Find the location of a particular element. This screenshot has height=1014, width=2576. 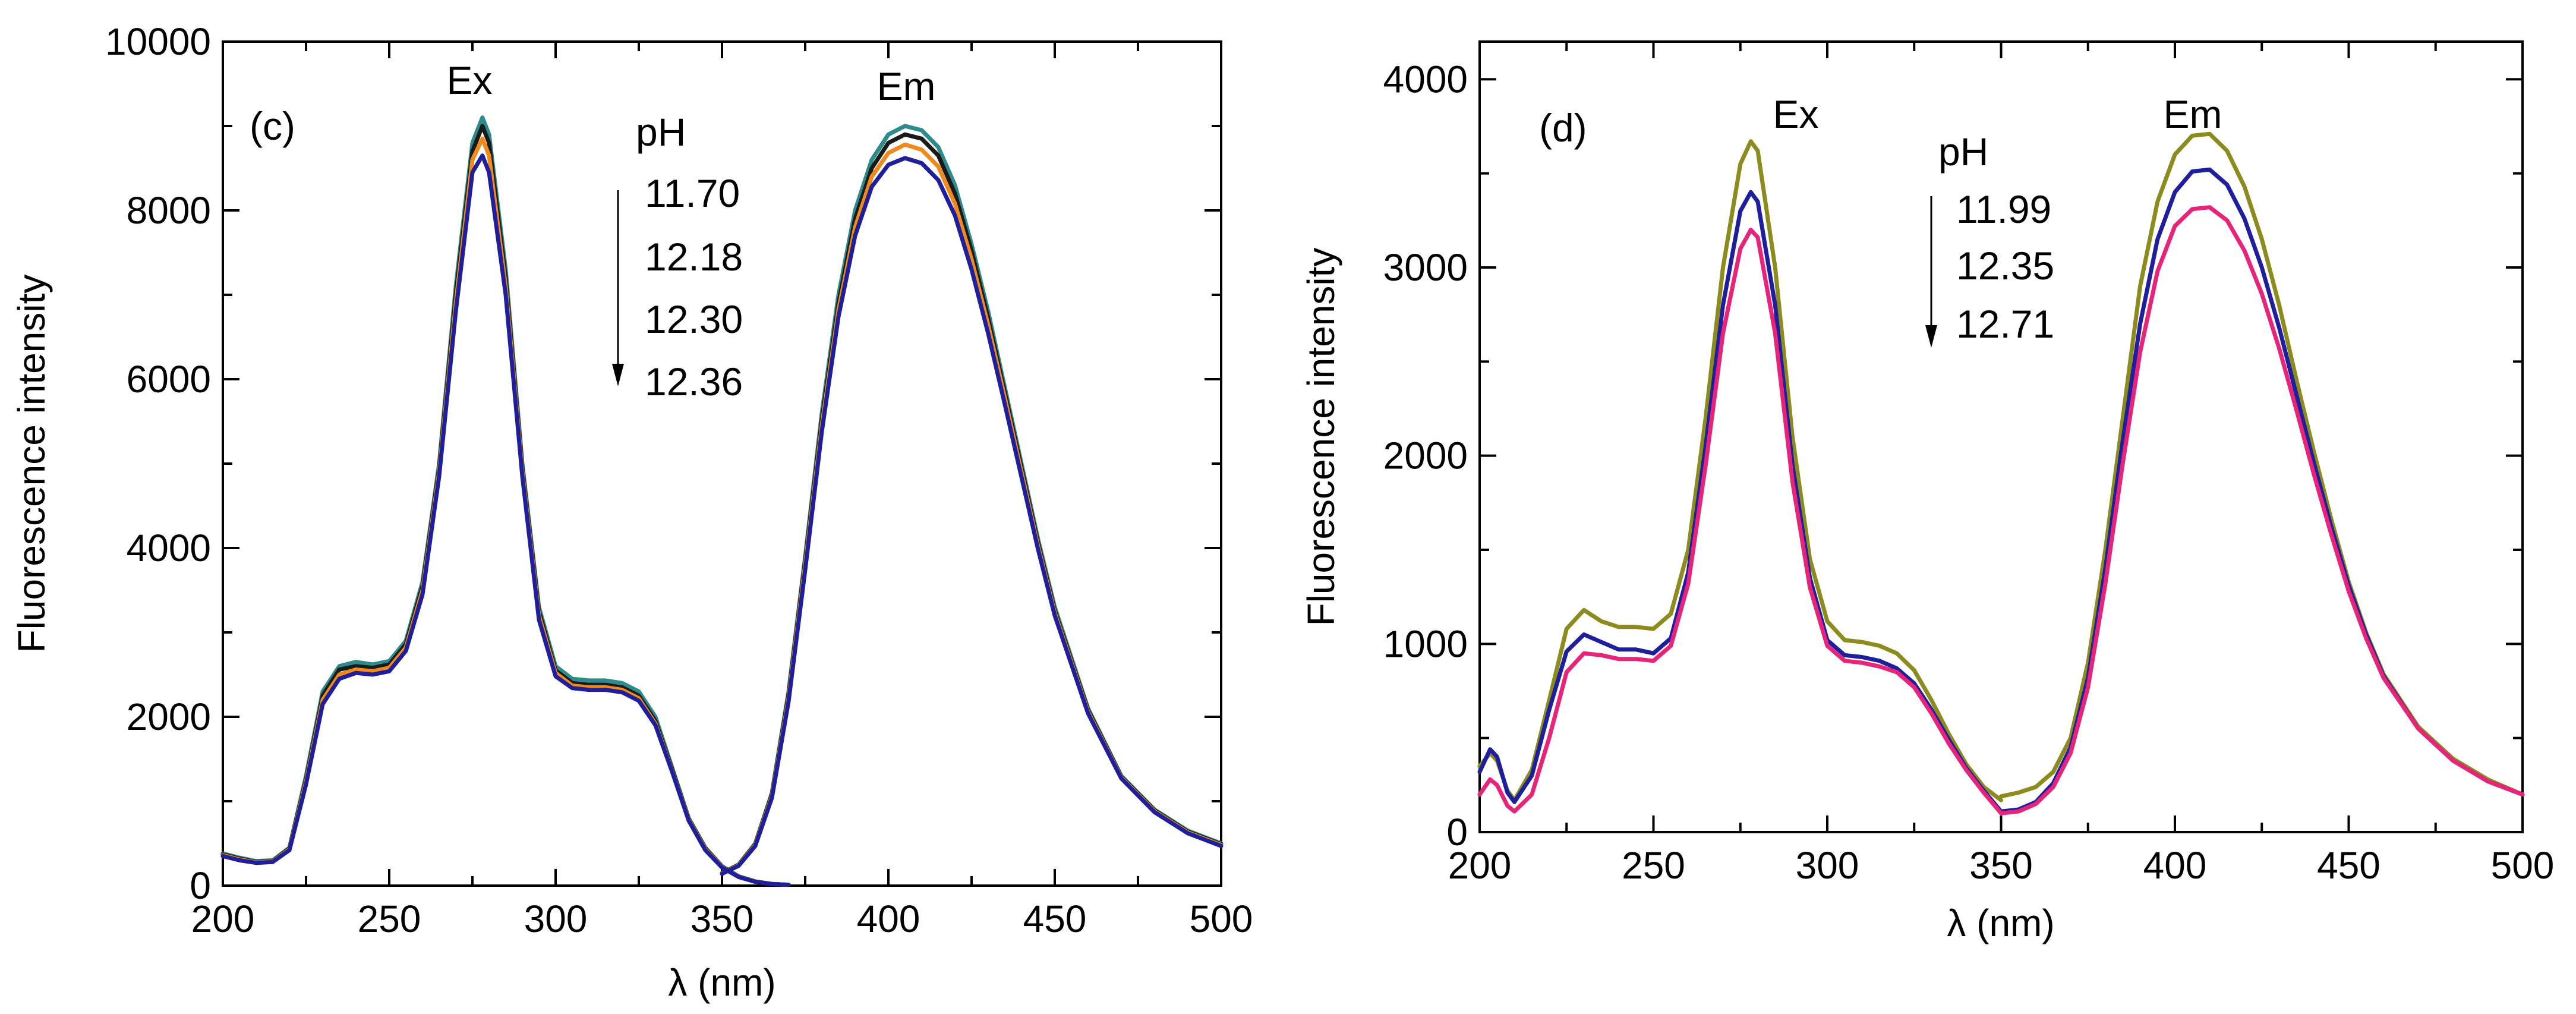

ph-value: 11.70 is located at coordinates (693, 193).